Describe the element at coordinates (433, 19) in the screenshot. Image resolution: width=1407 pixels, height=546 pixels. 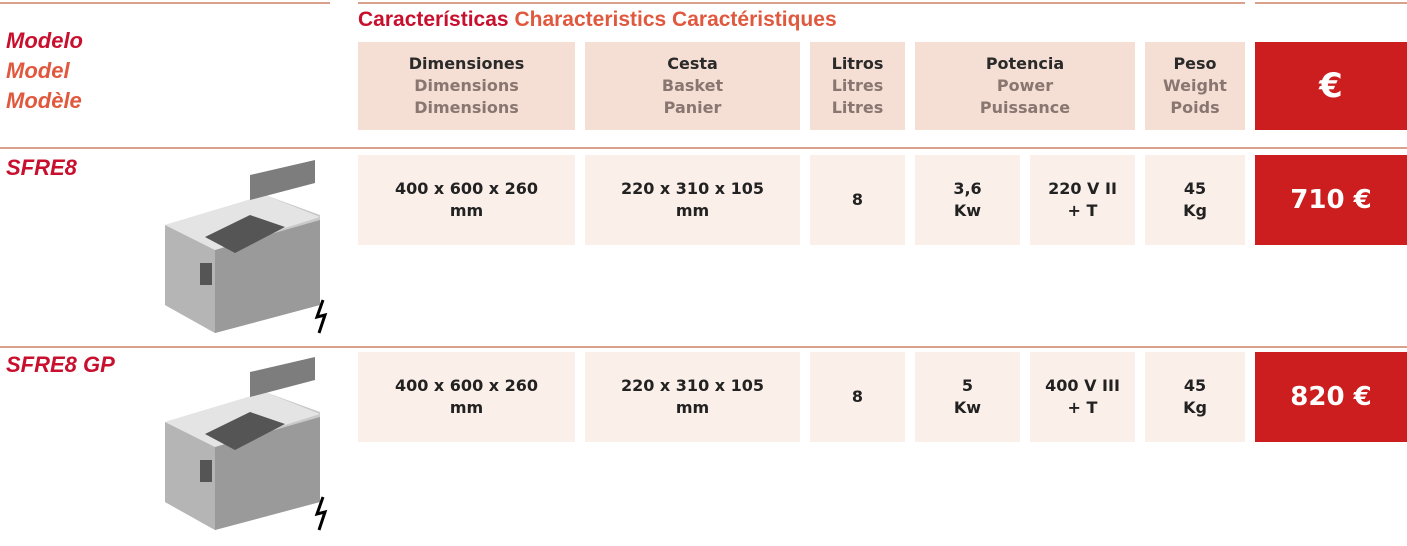
I see `title-es: Características` at that location.